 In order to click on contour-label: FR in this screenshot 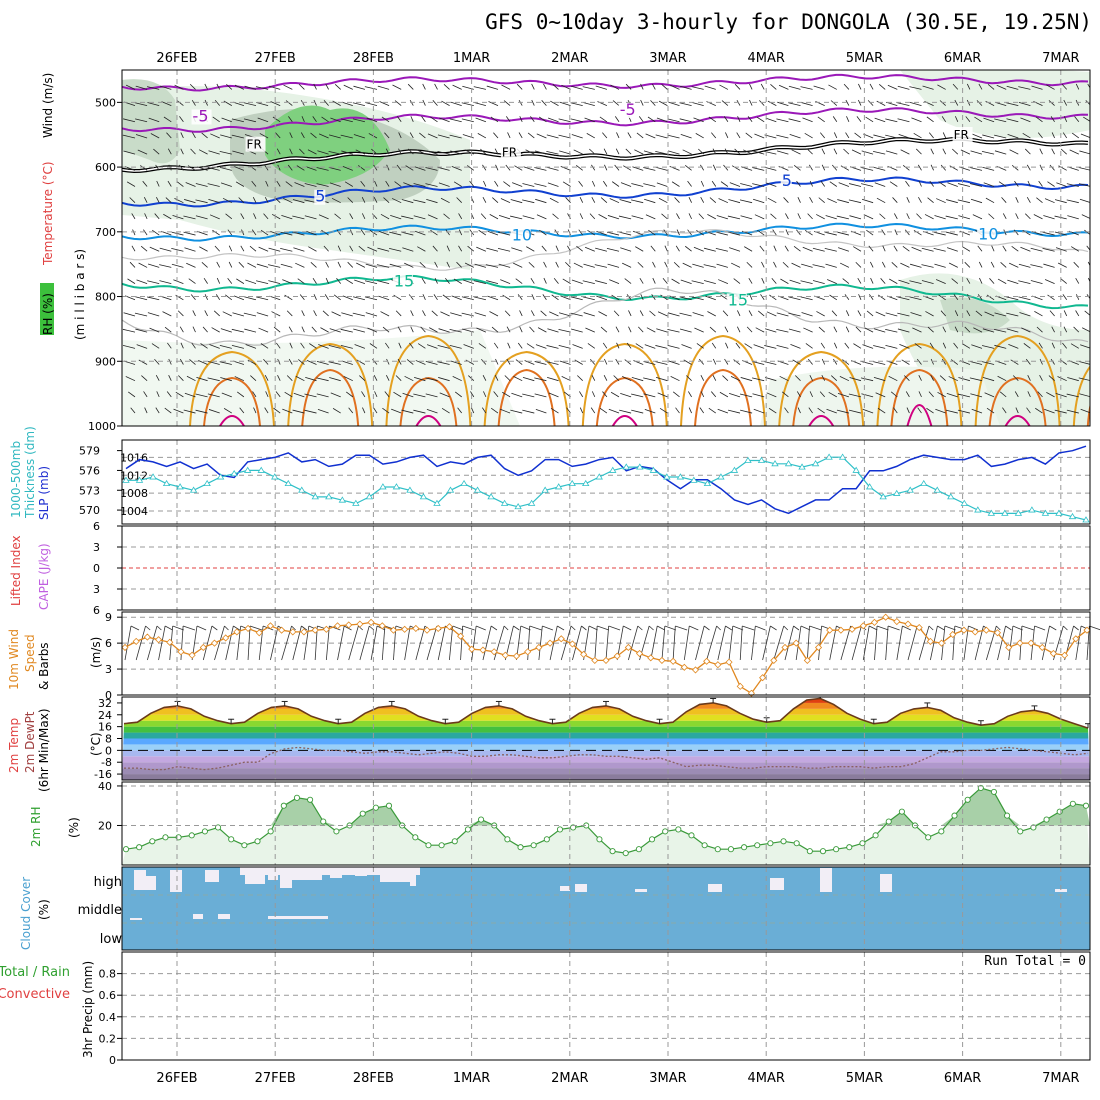, I will do `click(509, 152)`.